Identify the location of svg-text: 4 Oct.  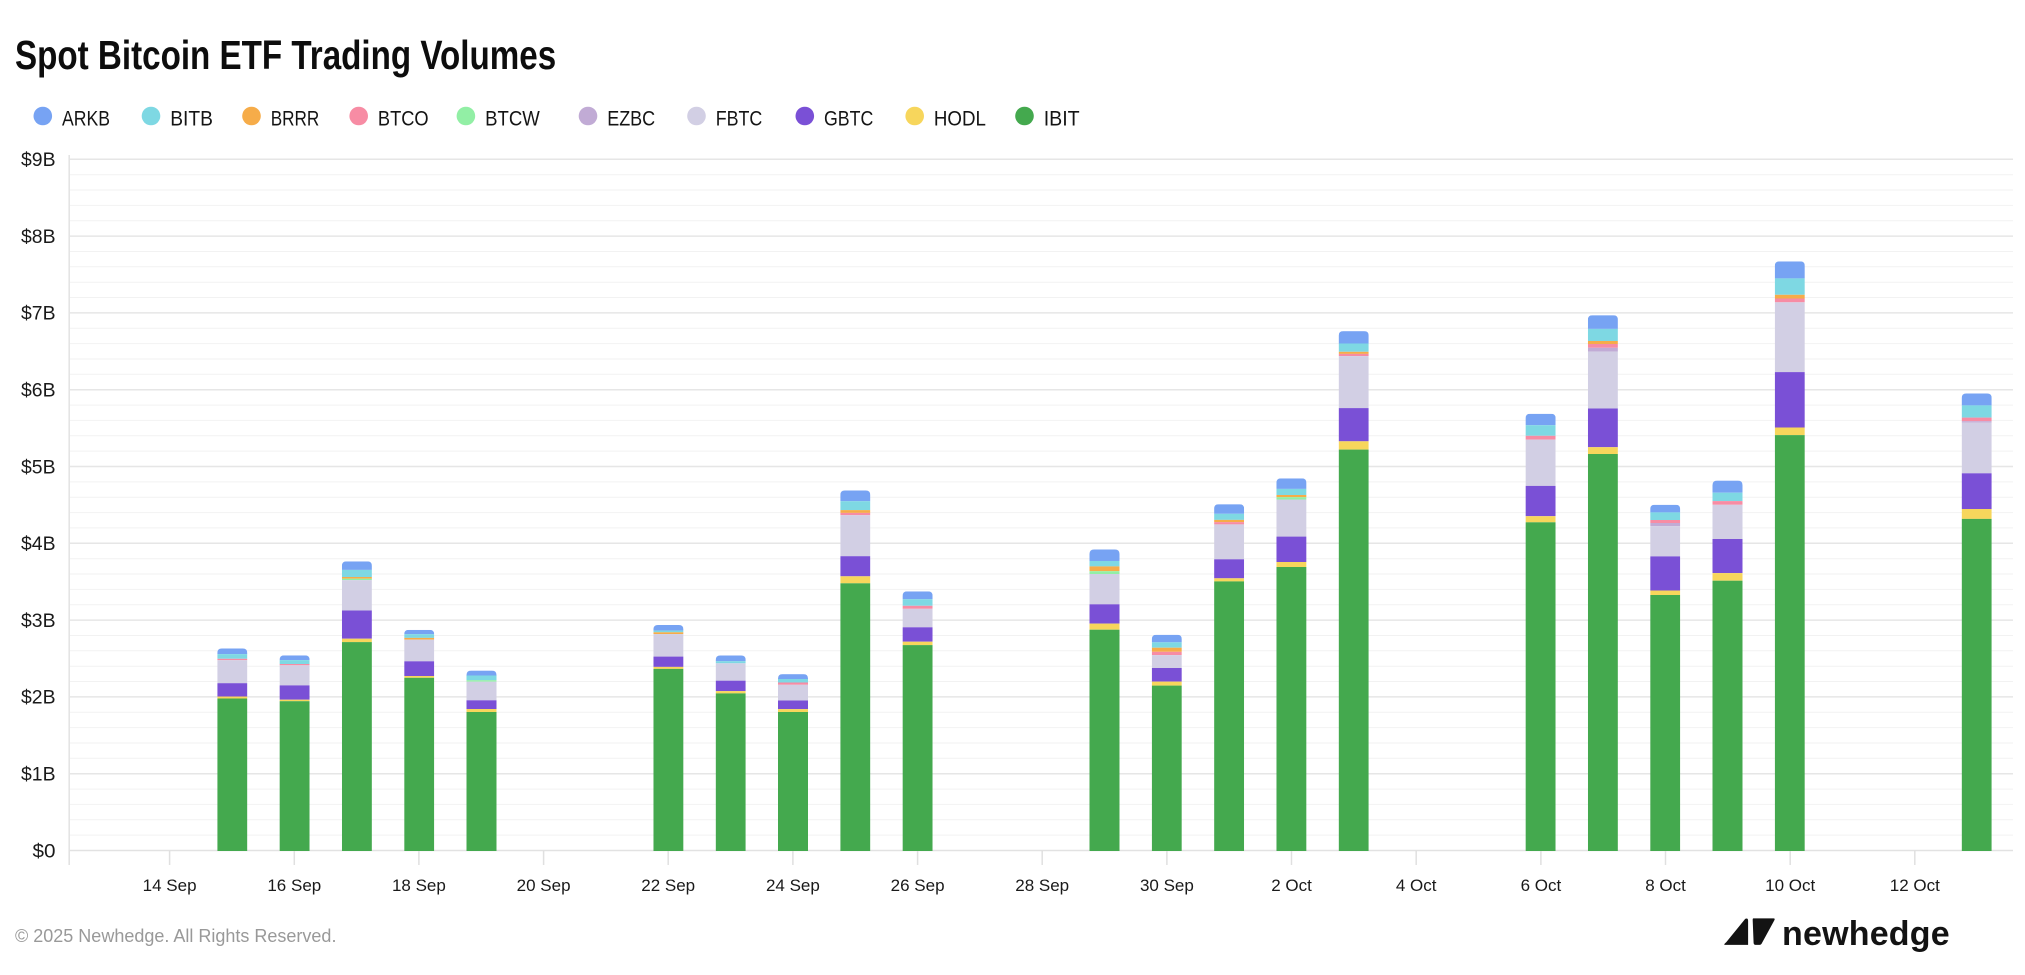
(1416, 885).